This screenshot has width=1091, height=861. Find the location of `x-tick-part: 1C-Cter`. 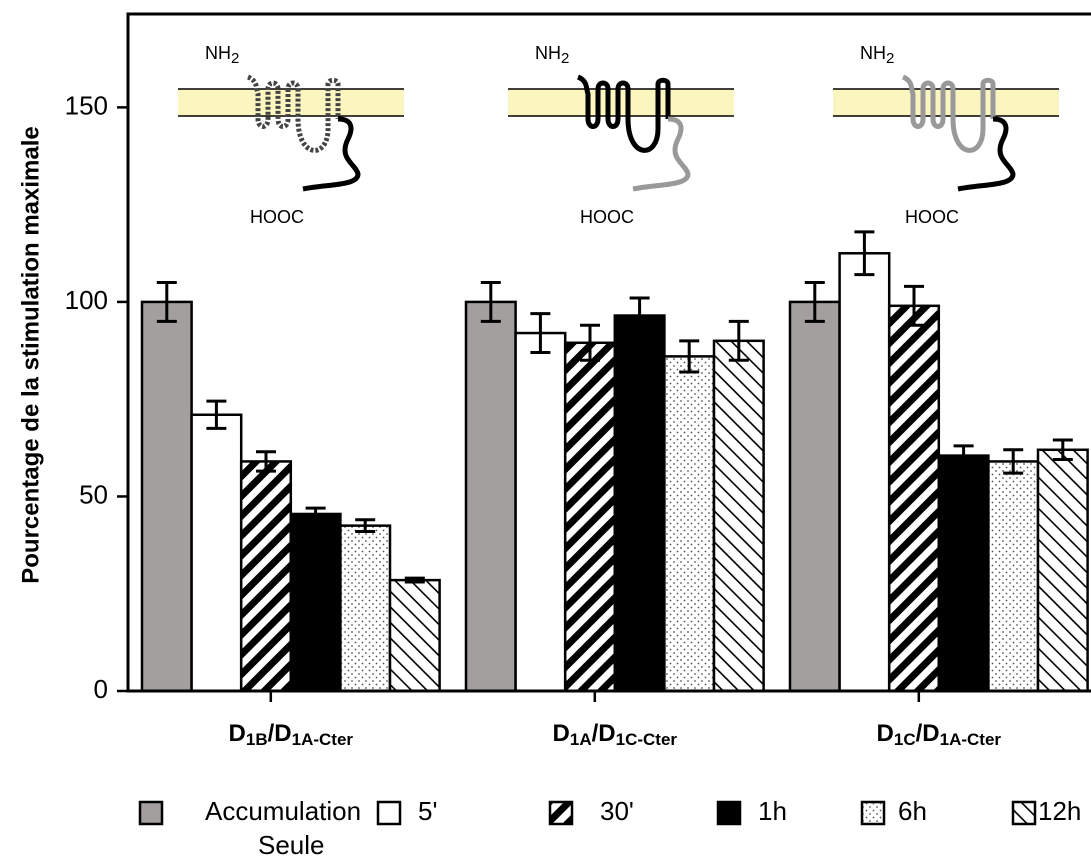

x-tick-part: 1C-Cter is located at coordinates (647, 739).